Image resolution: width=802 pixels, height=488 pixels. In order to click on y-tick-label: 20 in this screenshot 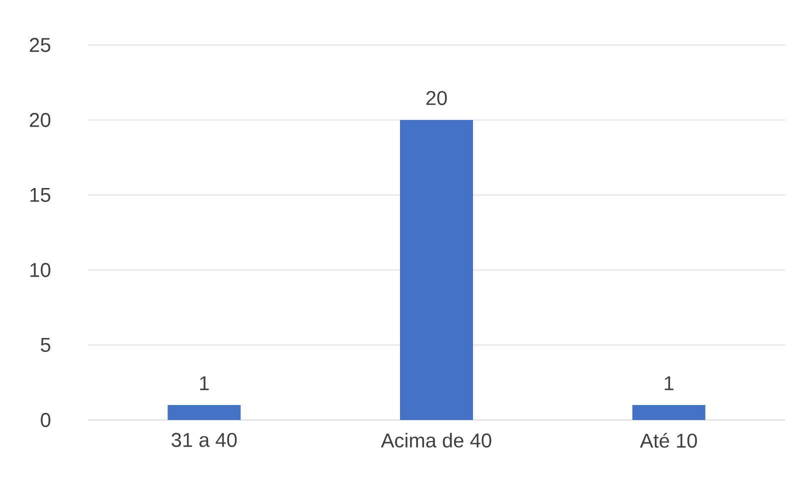, I will do `click(40, 120)`.